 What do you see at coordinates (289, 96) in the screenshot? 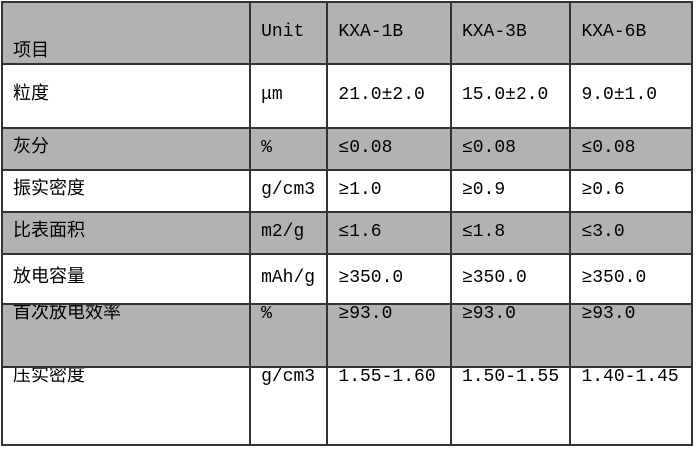
I see `unit-cell: μm` at bounding box center [289, 96].